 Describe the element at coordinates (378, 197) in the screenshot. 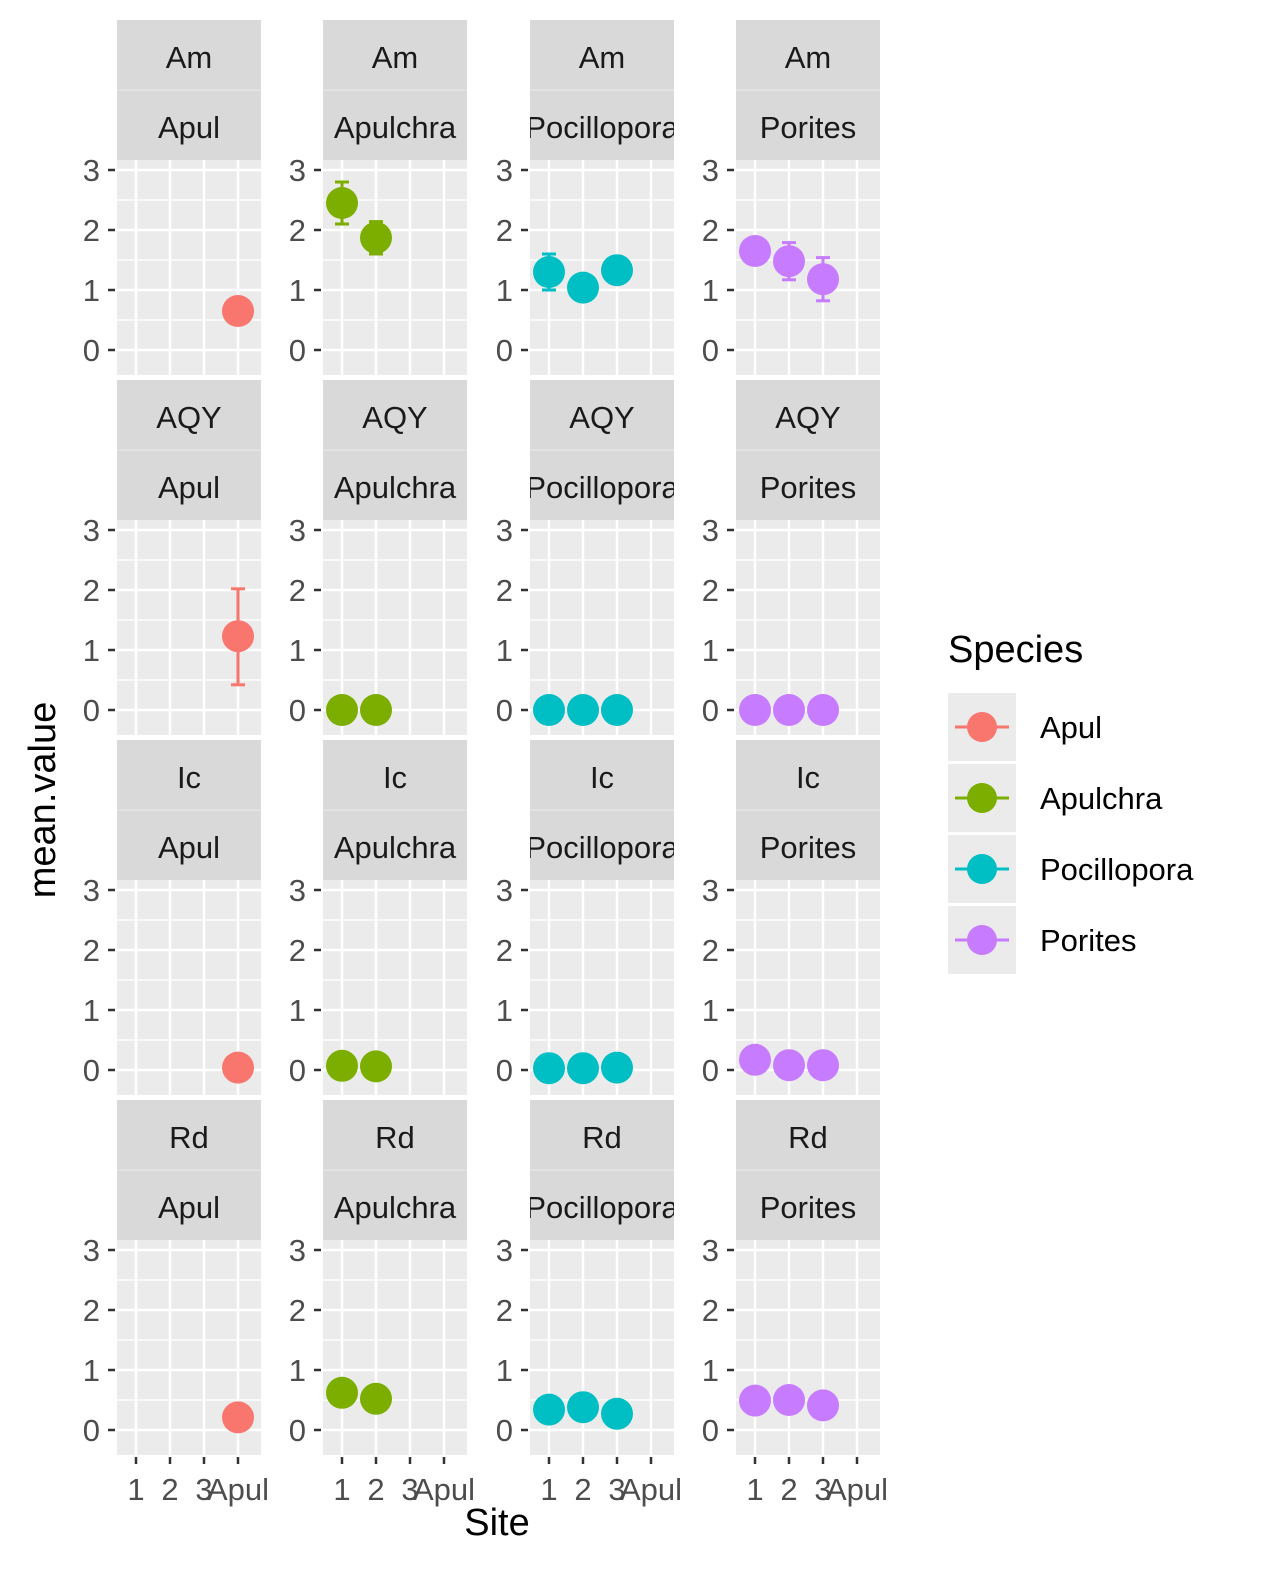

I see `facet-panel: Am Apulchra 0 1 2 3` at that location.